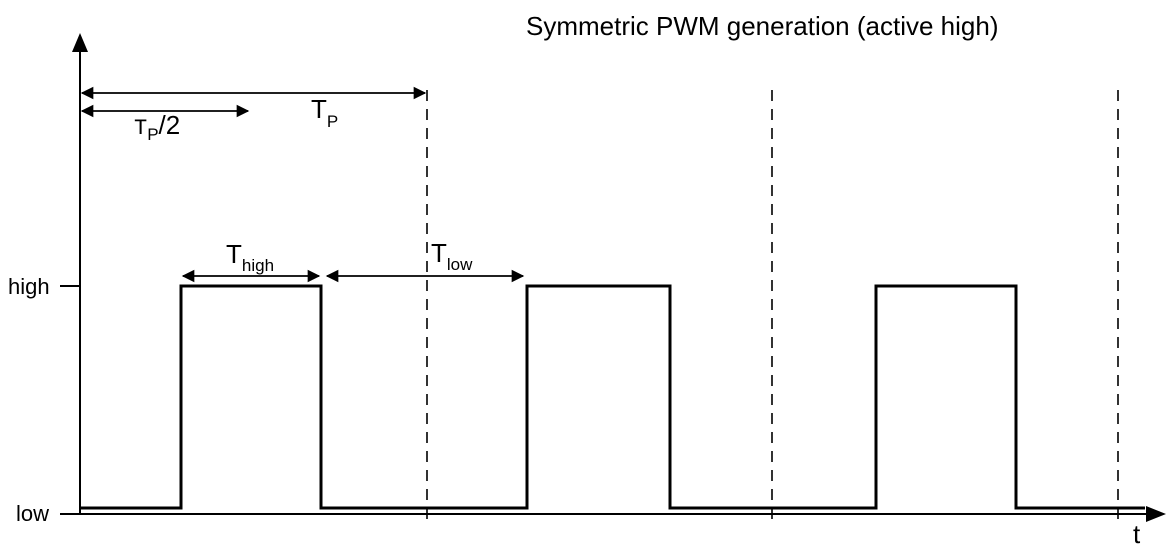  Describe the element at coordinates (1156, 514) in the screenshot. I see `x-axis-arrow` at that location.